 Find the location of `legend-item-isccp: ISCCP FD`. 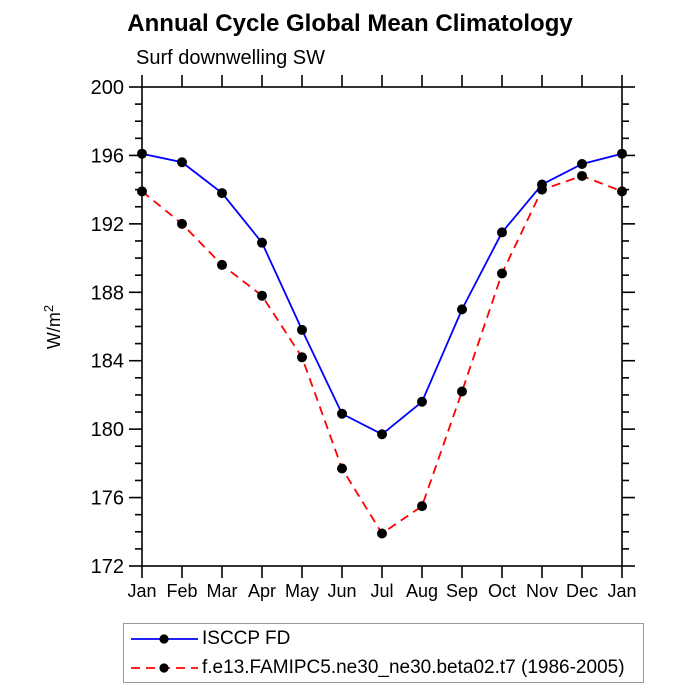

legend-item-isccp: ISCCP FD is located at coordinates (209, 639).